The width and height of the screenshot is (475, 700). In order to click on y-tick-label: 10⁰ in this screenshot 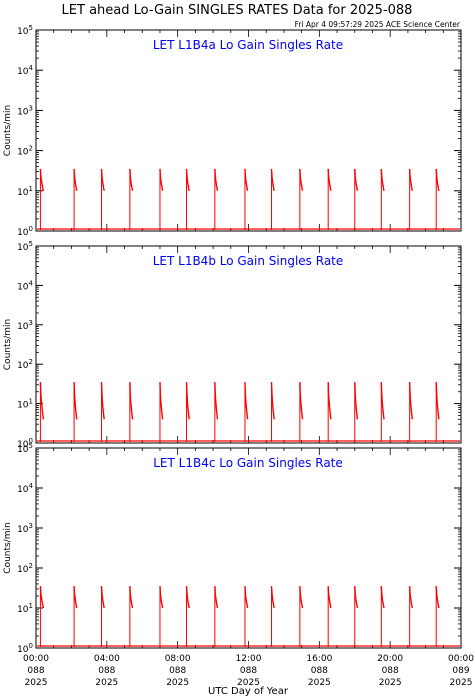, I will do `click(25, 231)`.